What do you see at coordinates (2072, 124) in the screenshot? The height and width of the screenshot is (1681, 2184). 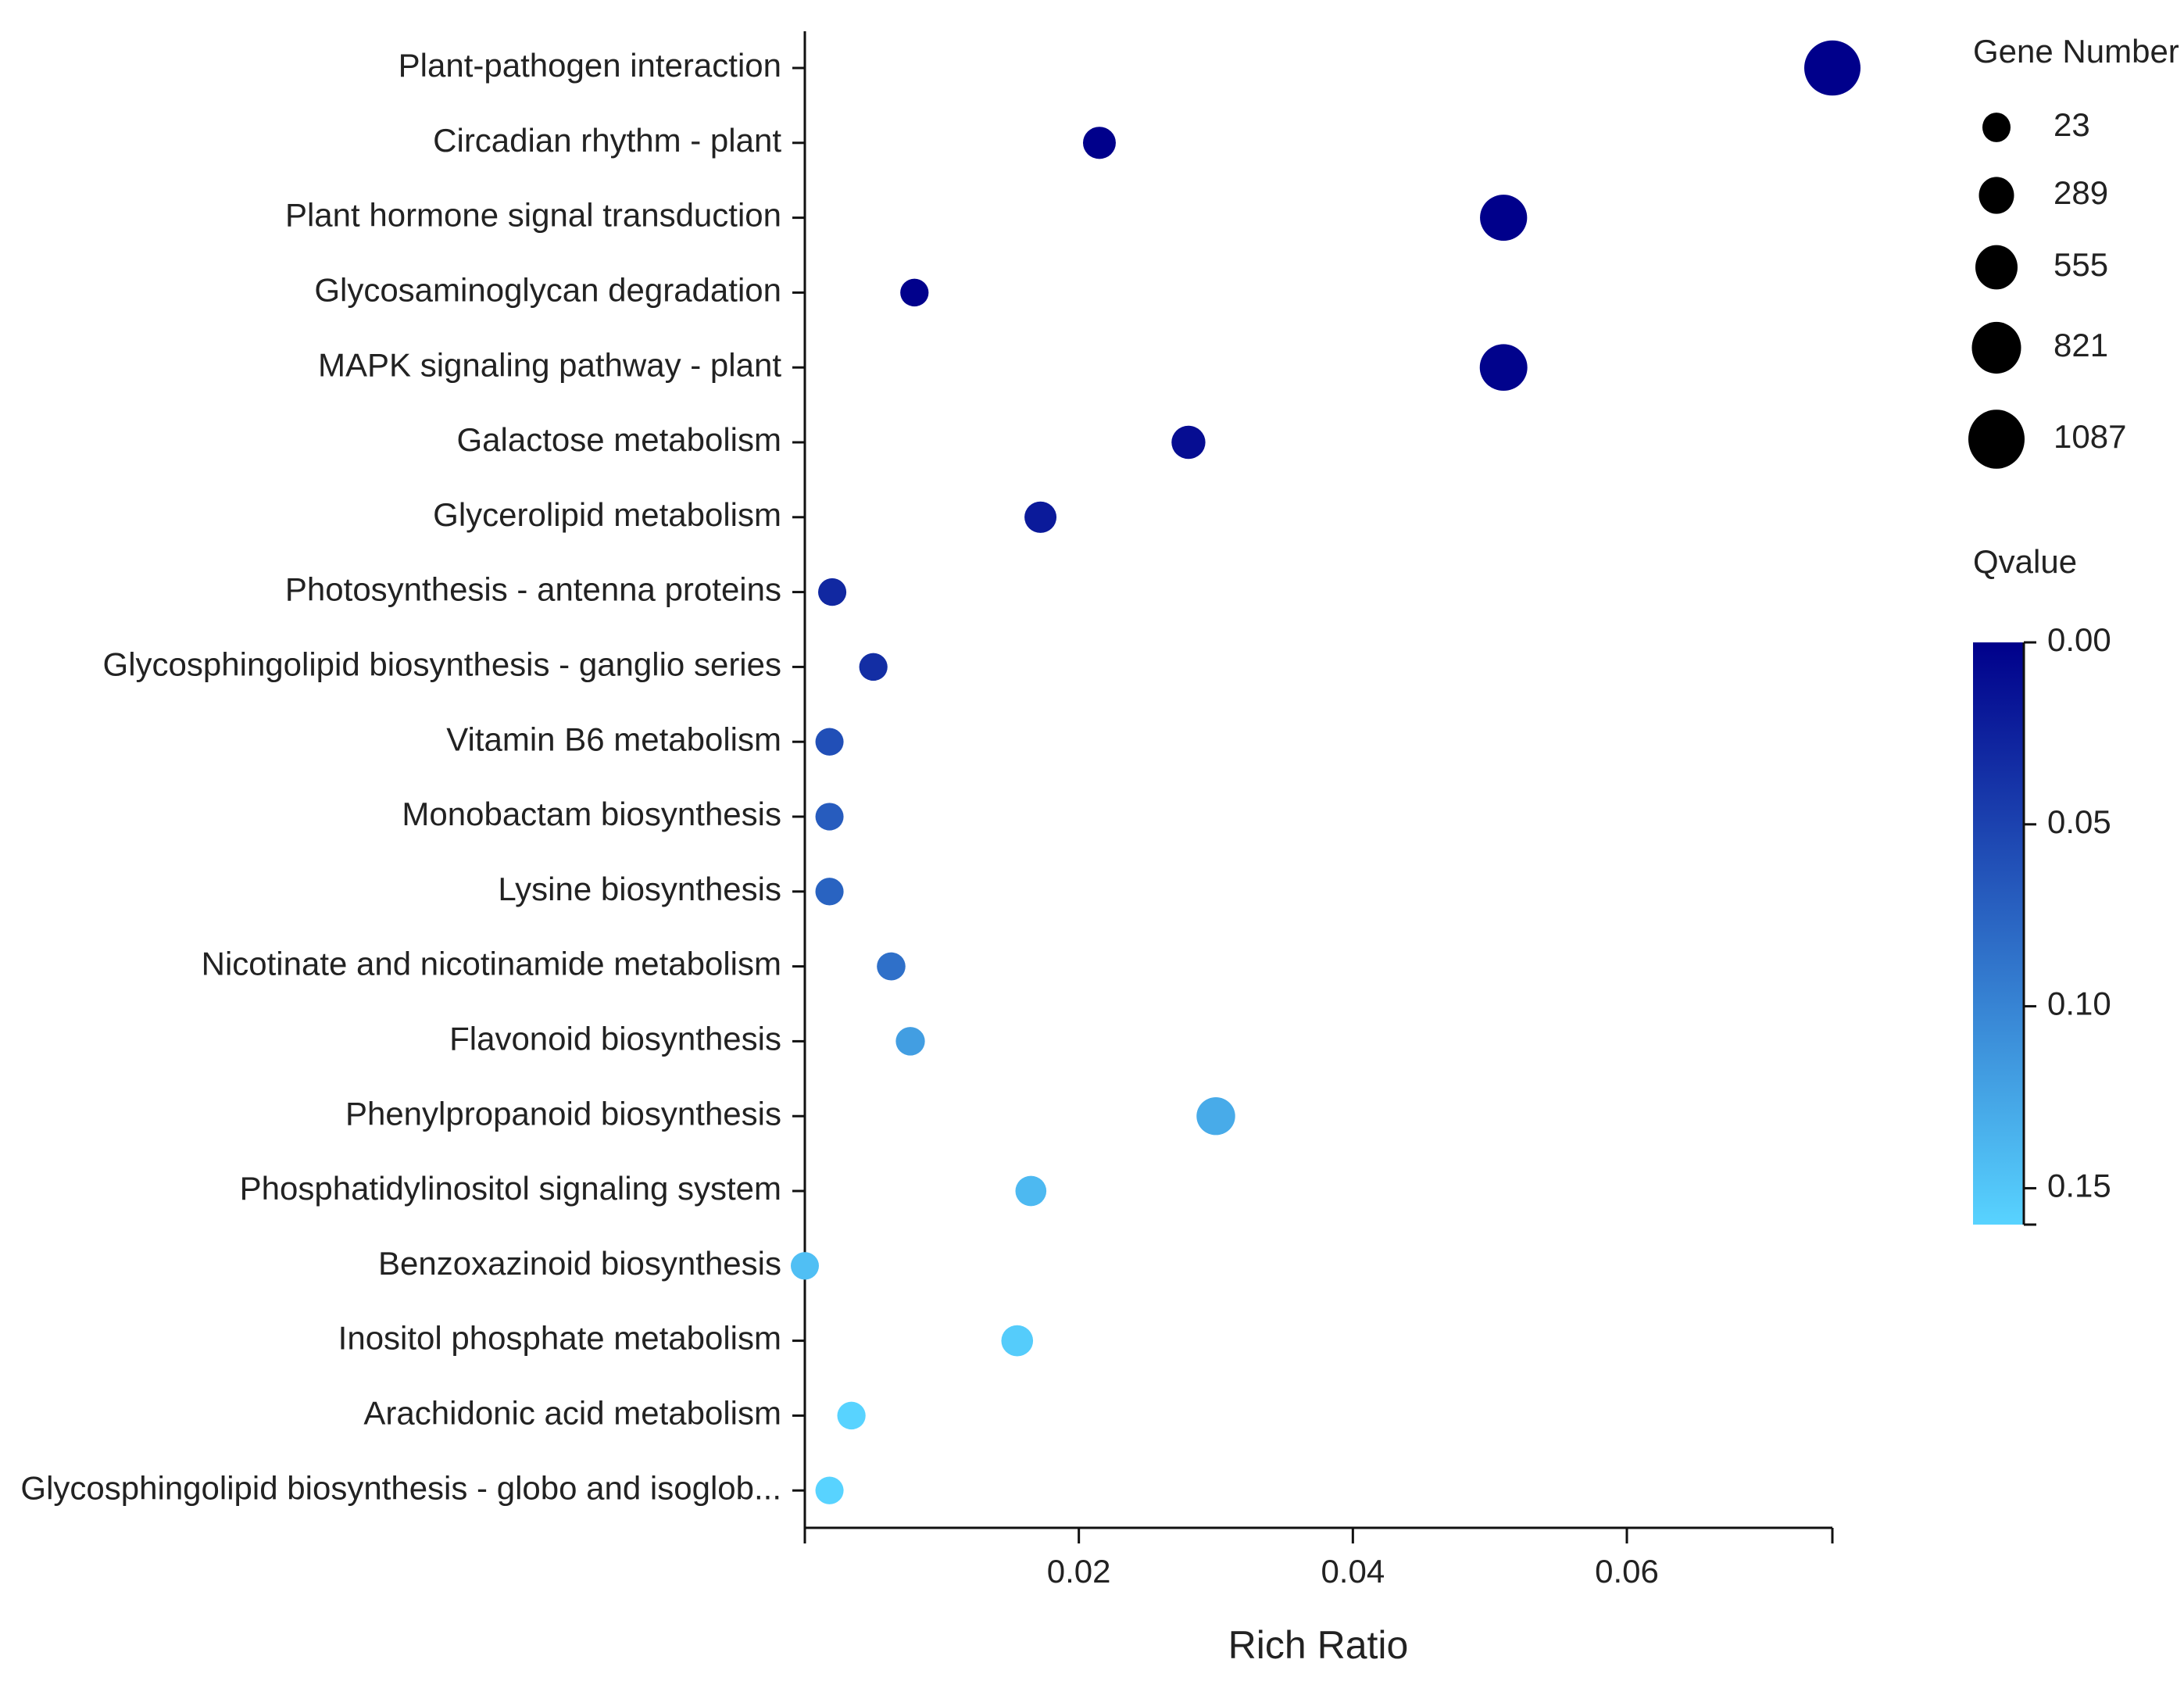 I see `gene-number-legend-label: 23` at bounding box center [2072, 124].